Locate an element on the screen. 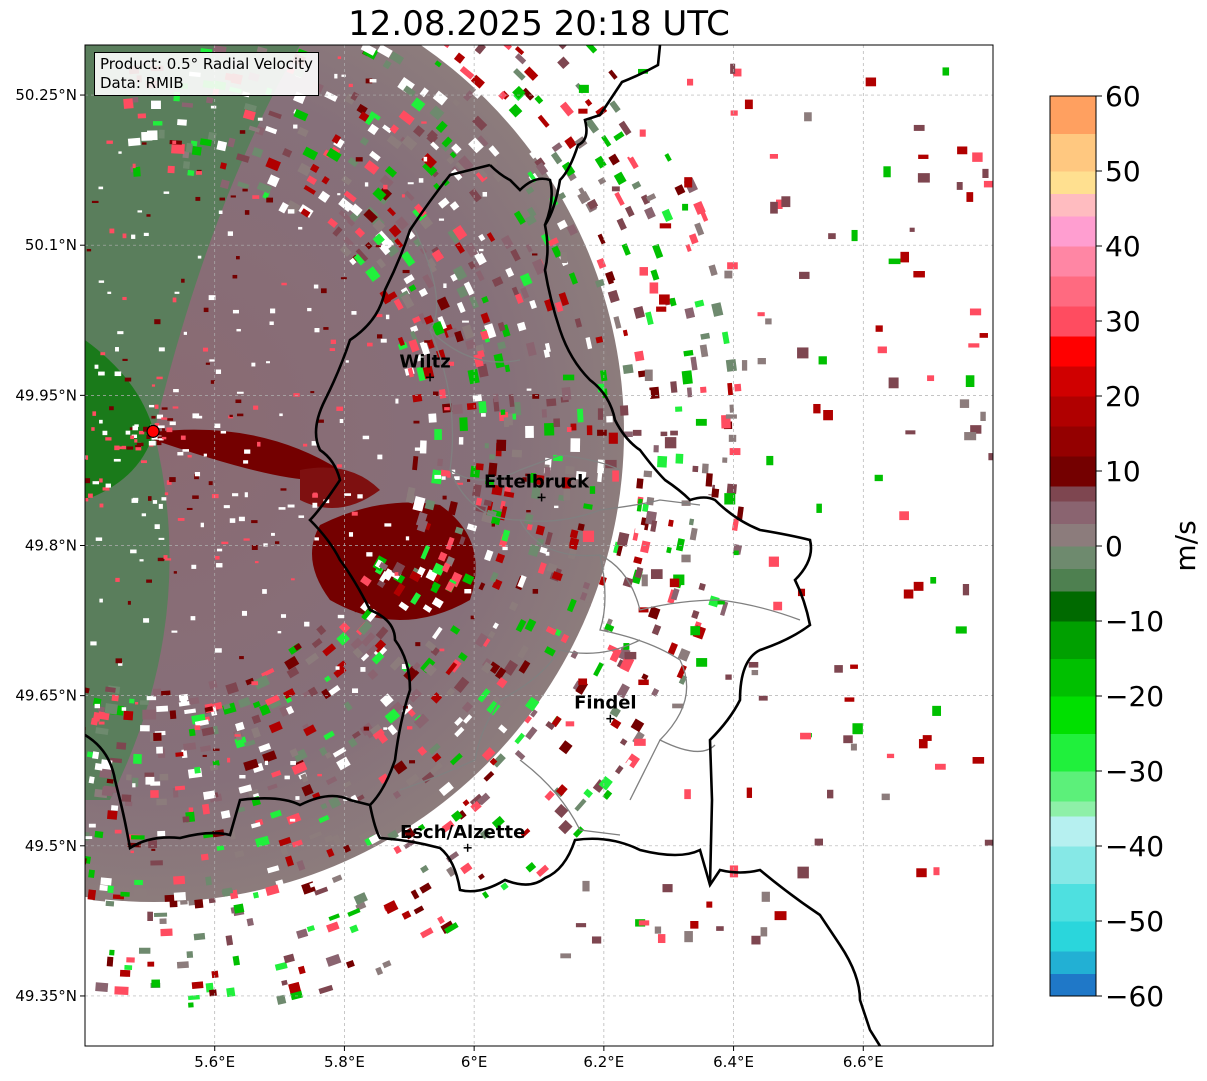  colorbar-tick-label: −50 is located at coordinates (1134, 921).